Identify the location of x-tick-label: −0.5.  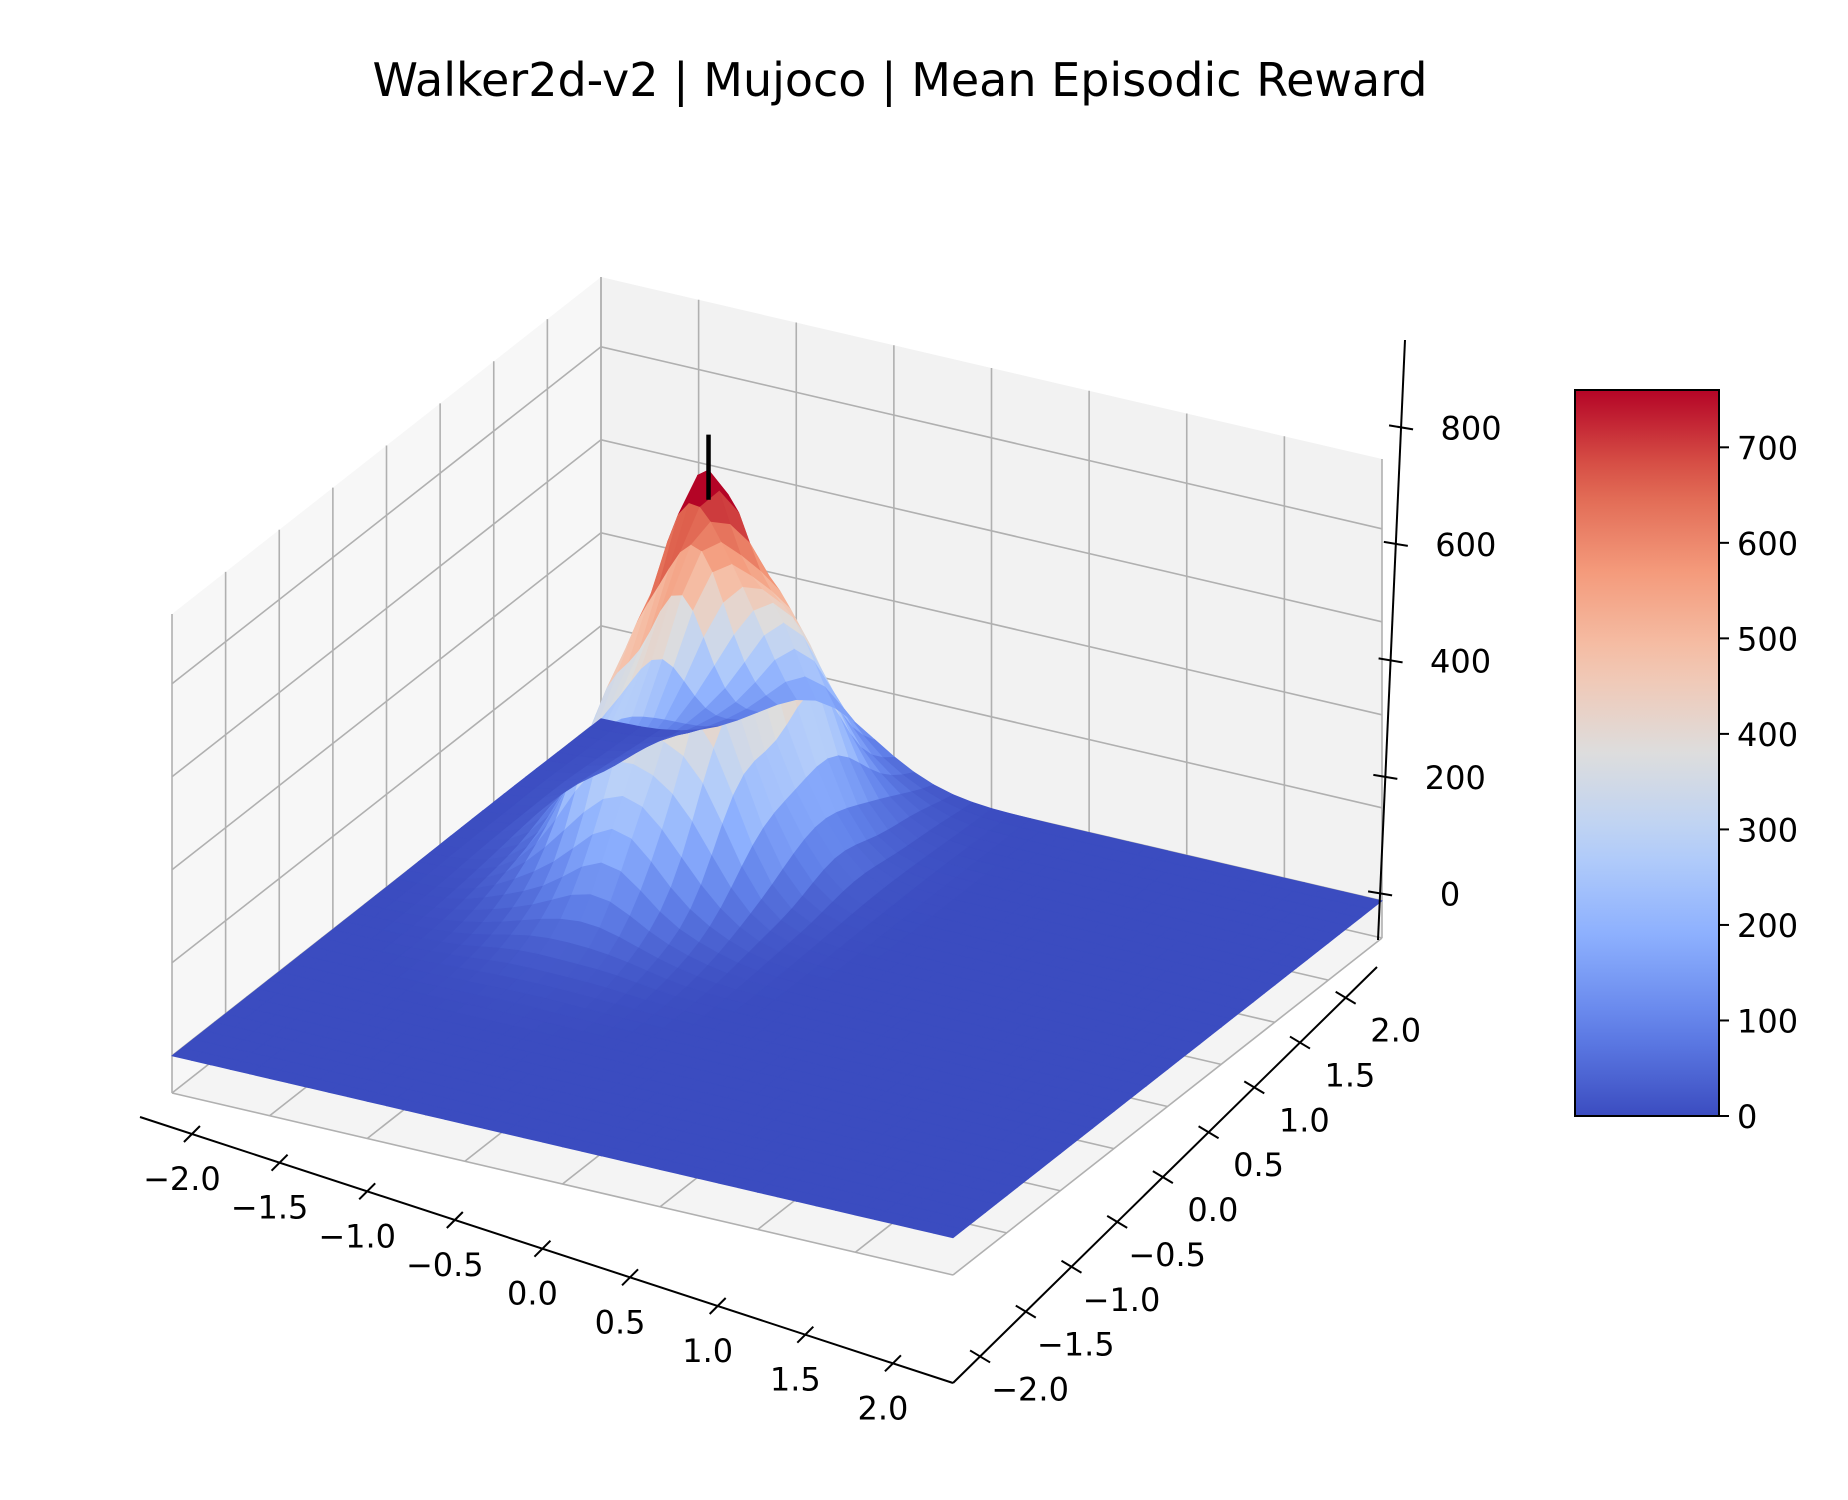
(445, 1265).